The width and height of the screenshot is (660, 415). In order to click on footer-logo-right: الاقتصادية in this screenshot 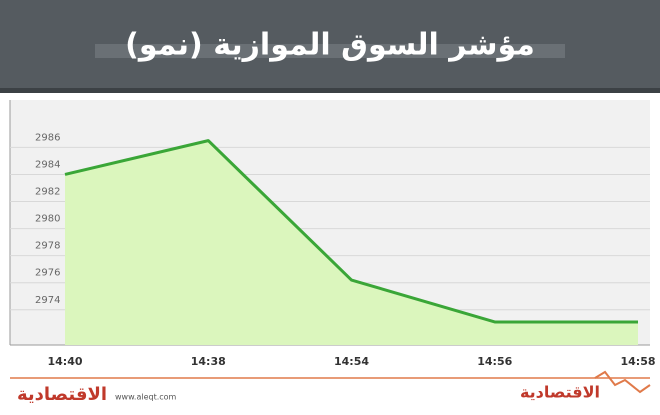, I will do `click(560, 392)`.